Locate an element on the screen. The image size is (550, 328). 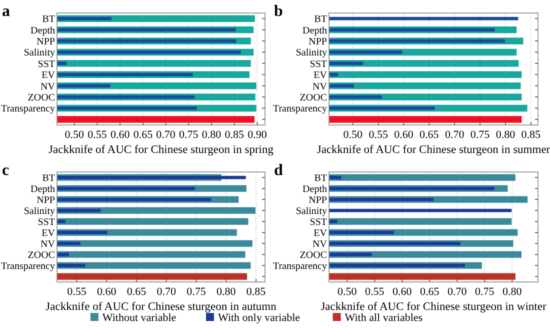
x-tick-label: 0.90 is located at coordinates (258, 135).